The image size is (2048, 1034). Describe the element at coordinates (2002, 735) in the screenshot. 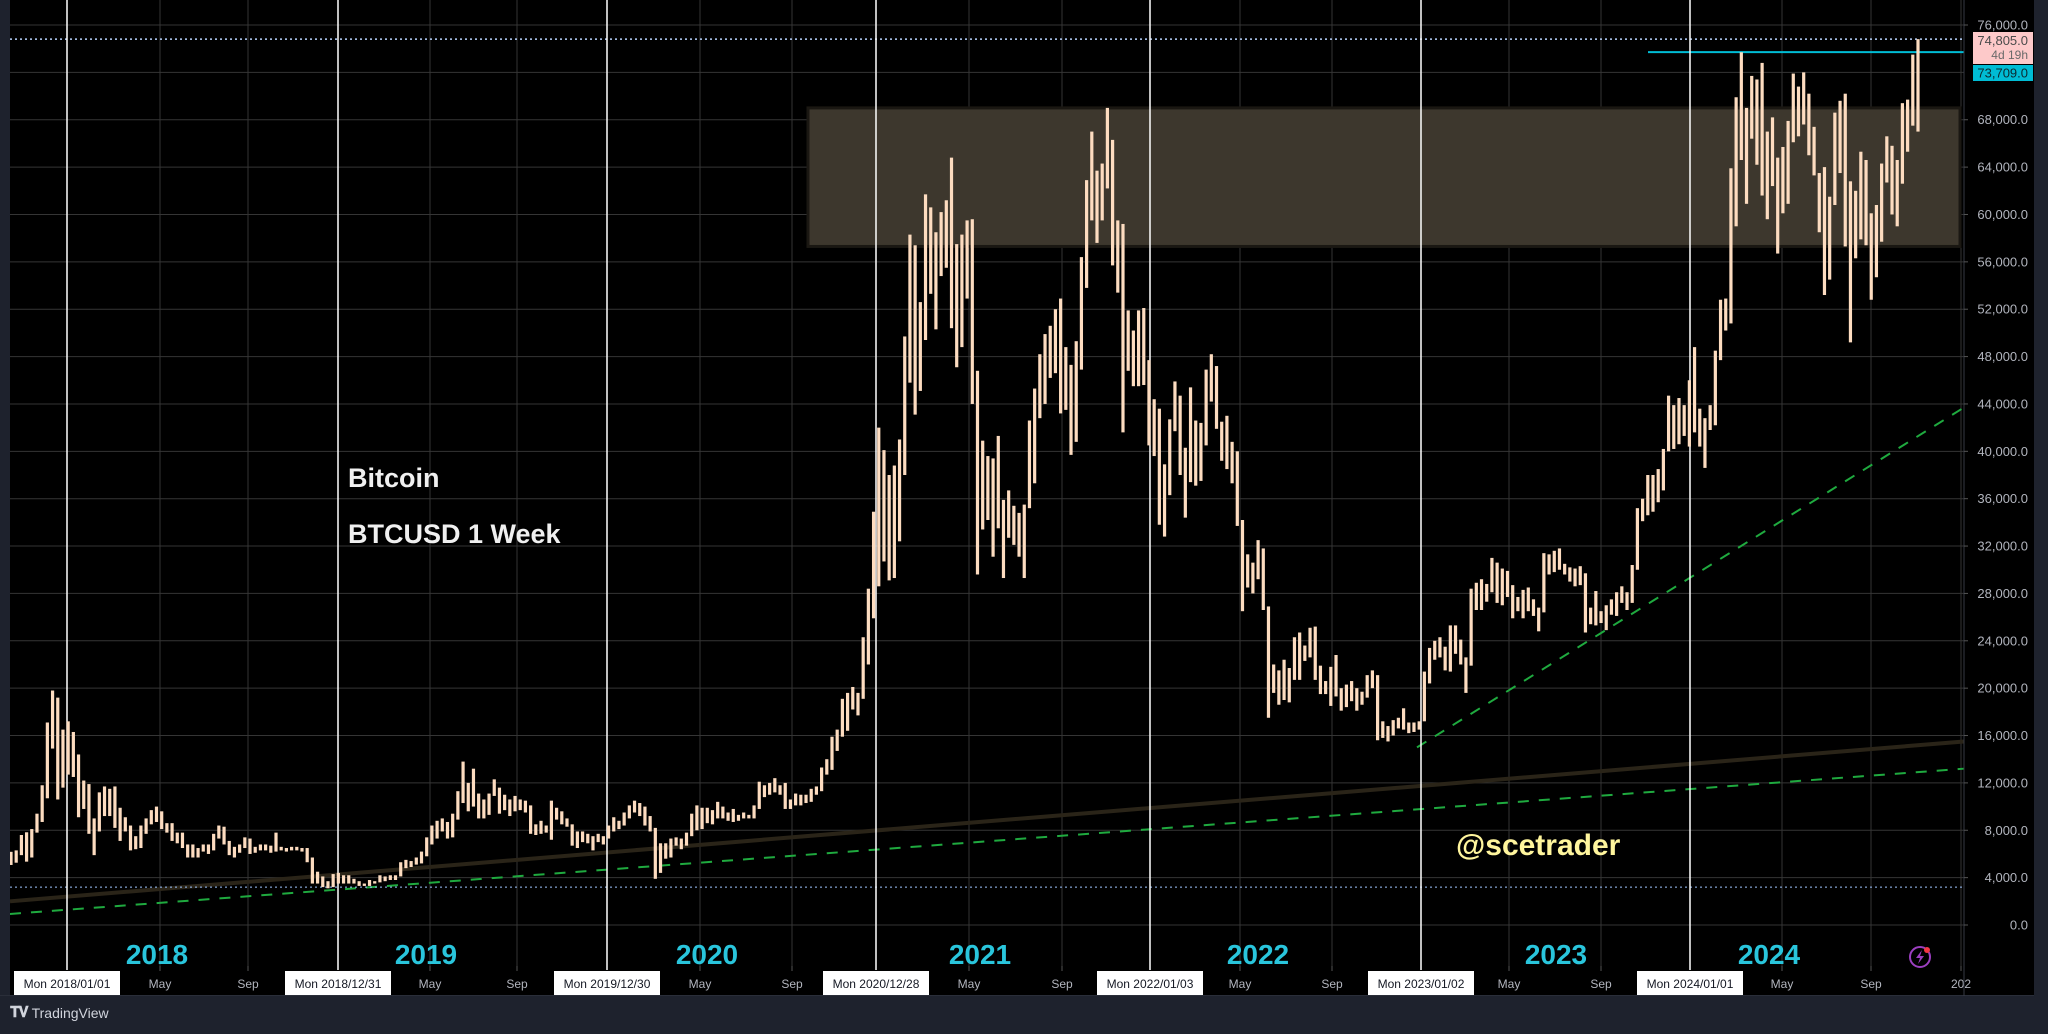

I see `price-tick-label: 16,000.0` at that location.